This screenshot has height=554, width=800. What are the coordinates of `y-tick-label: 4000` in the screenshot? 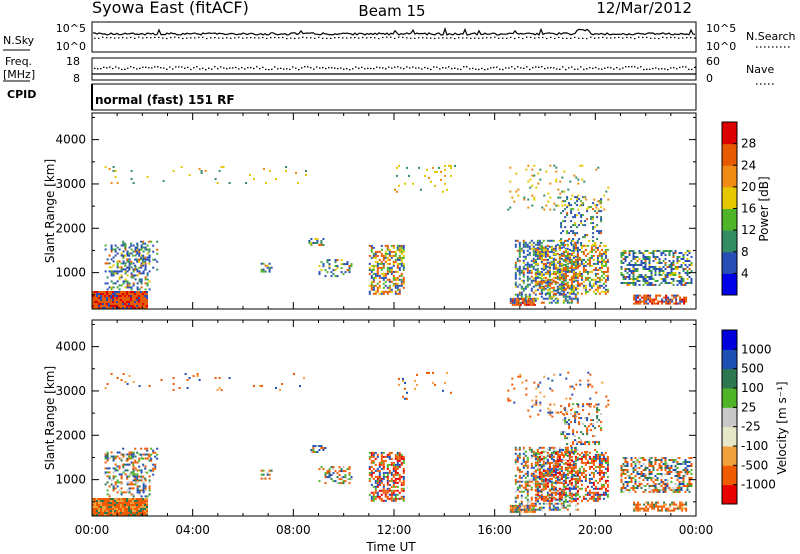 It's located at (70, 140).